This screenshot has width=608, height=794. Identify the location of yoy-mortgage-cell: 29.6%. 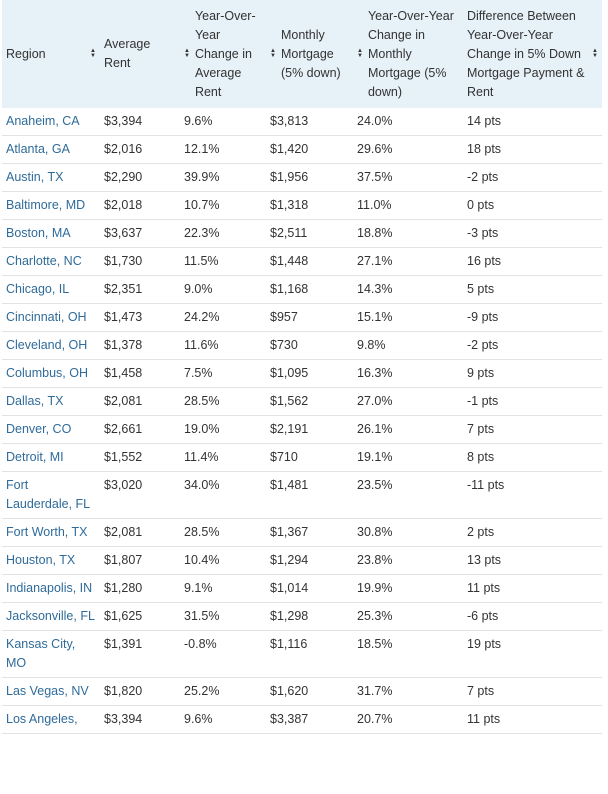
(408, 149).